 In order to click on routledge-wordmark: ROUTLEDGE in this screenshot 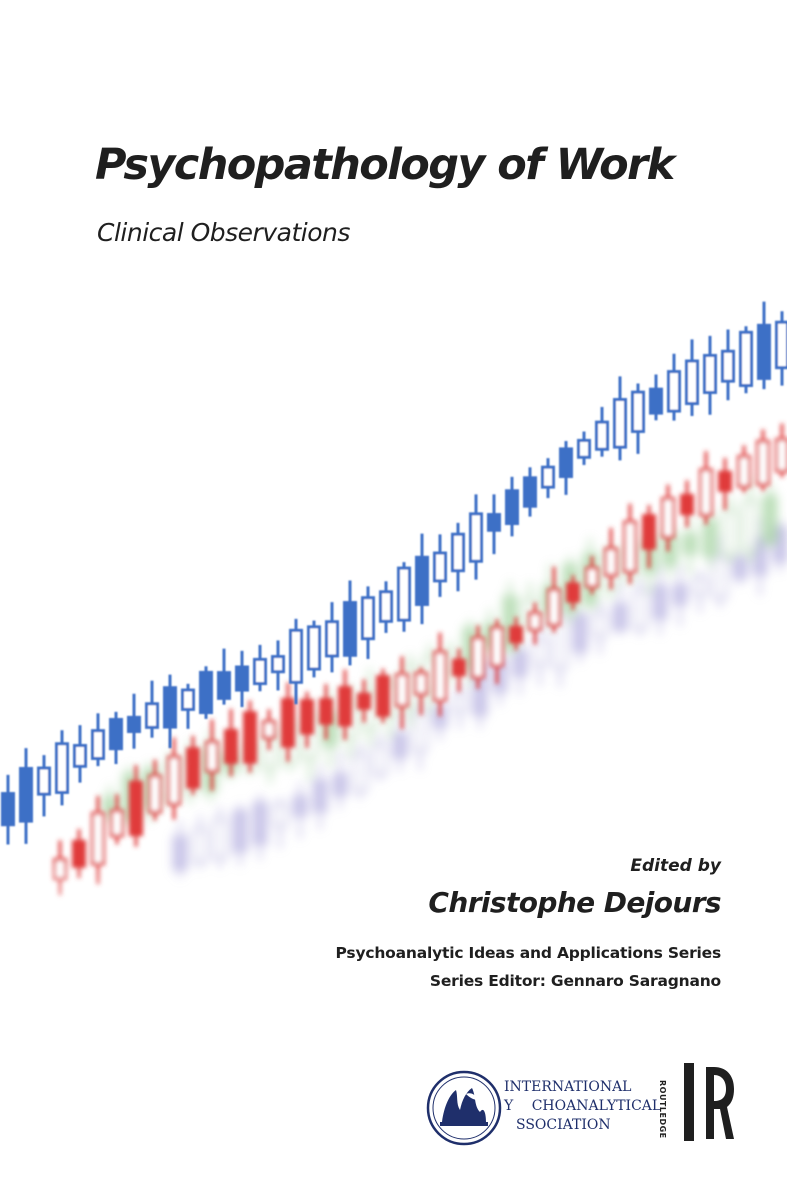, I will do `click(662, 1109)`.